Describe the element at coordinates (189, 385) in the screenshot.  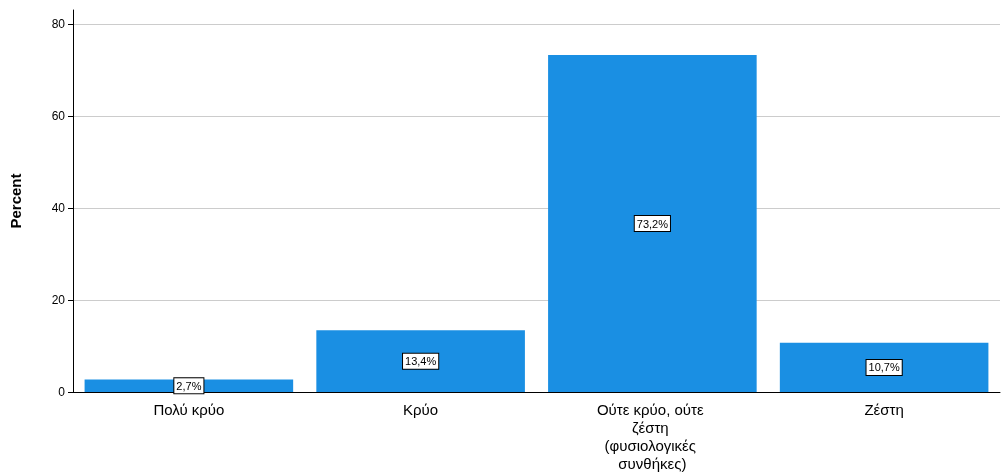
I see `data-label: 2,7%` at that location.